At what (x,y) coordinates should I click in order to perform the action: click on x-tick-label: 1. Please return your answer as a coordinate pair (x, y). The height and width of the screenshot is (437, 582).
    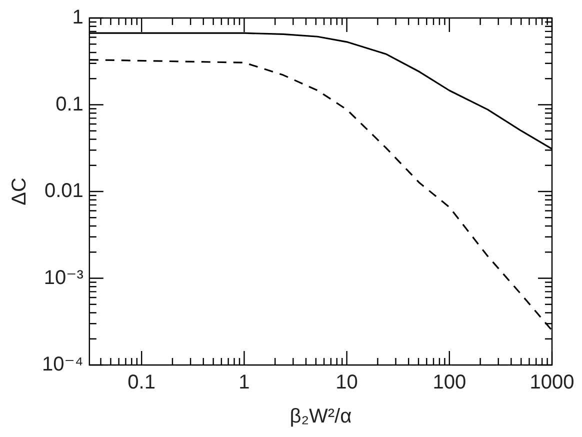
    Looking at the image, I should click on (244, 383).